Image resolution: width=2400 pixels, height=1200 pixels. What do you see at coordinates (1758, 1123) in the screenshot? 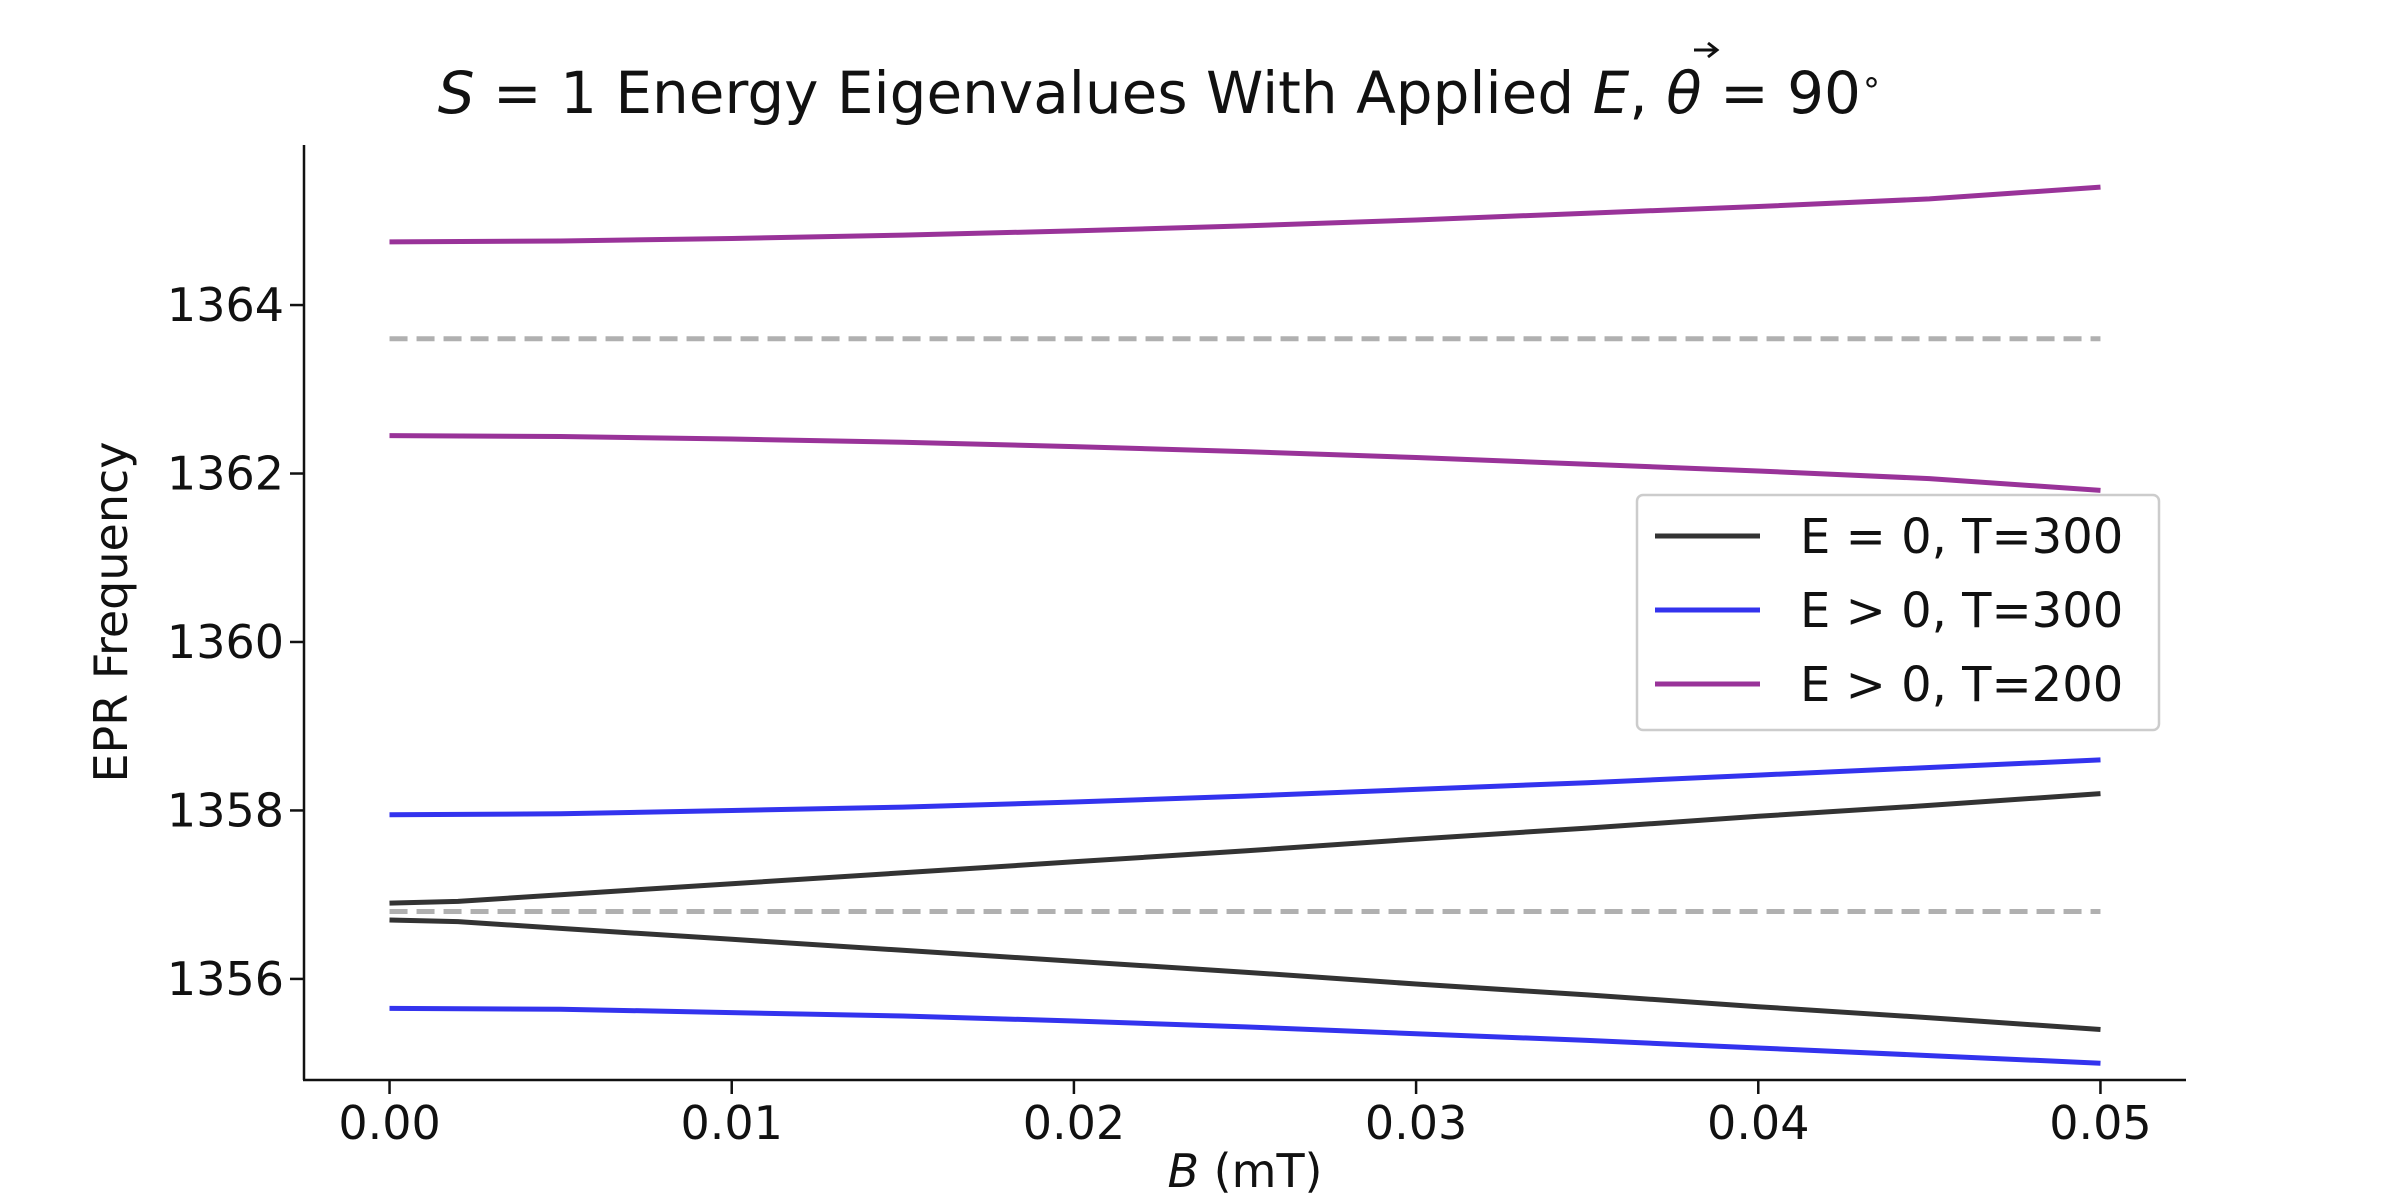
I see `x-tick-label: 0.04` at bounding box center [1758, 1123].